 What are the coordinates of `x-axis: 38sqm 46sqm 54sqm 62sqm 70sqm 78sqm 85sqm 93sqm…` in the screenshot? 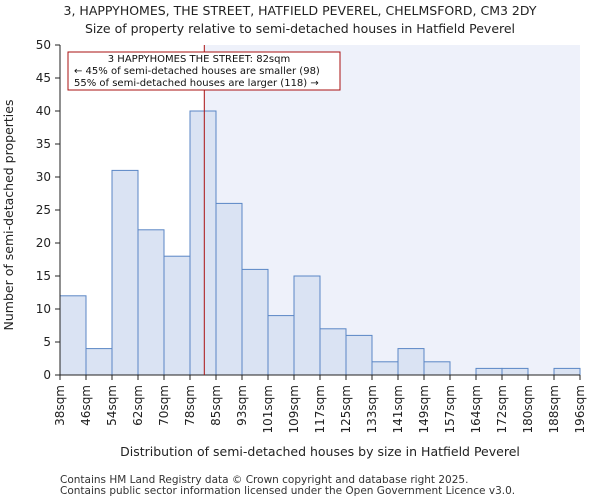 It's located at (320, 404).